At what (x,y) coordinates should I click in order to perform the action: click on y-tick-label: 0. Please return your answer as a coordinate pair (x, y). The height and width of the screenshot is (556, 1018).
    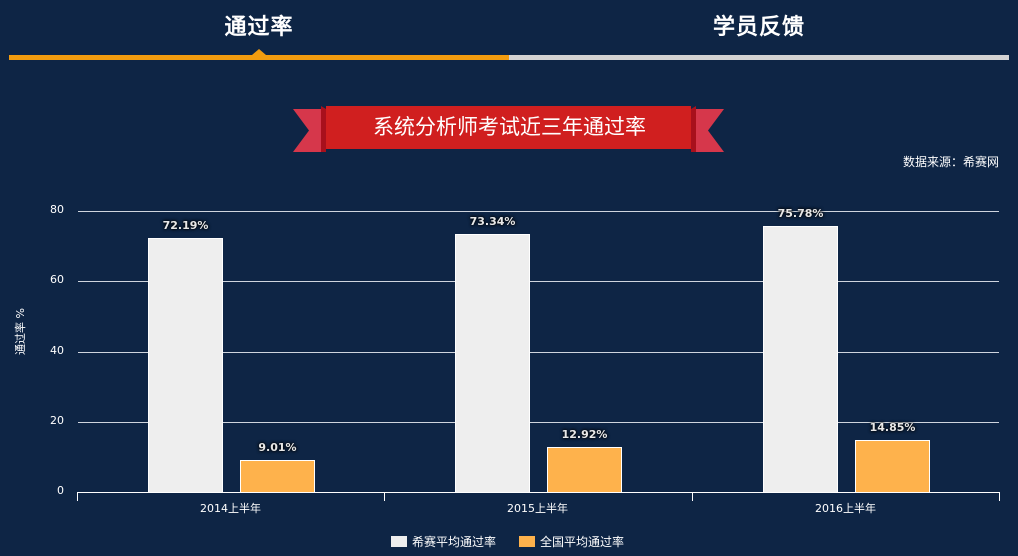
    Looking at the image, I should click on (60, 490).